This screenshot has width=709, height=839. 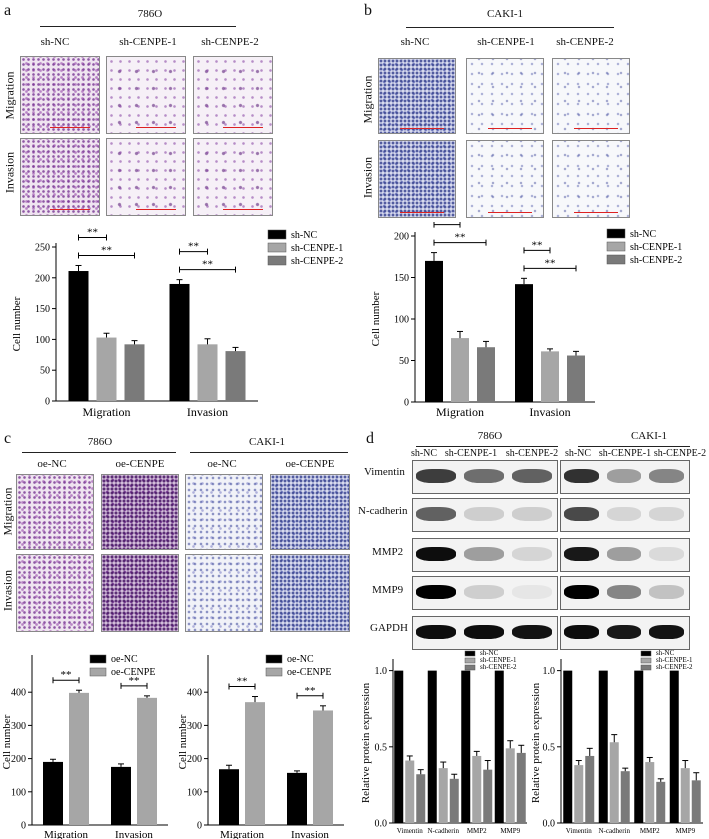 What do you see at coordinates (8, 438) in the screenshot?
I see `panel-c-letter: c` at bounding box center [8, 438].